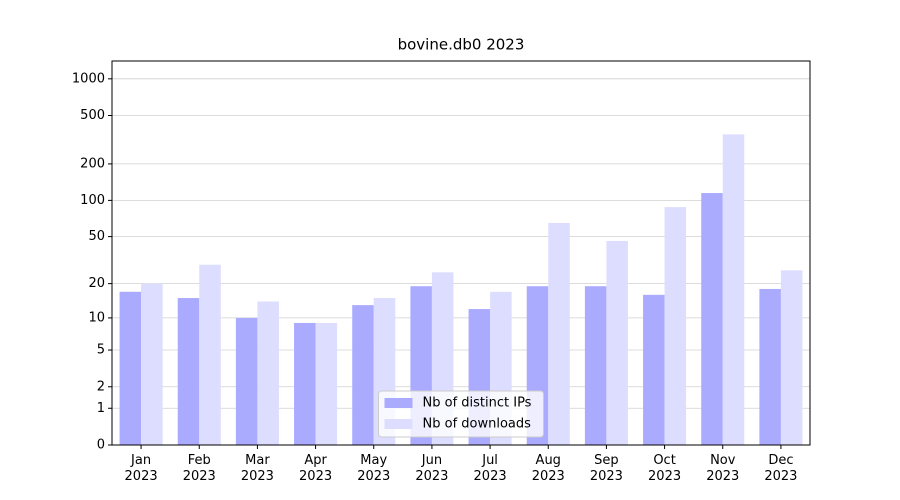  What do you see at coordinates (92, 163) in the screenshot?
I see `y-tick-label: 200` at bounding box center [92, 163].